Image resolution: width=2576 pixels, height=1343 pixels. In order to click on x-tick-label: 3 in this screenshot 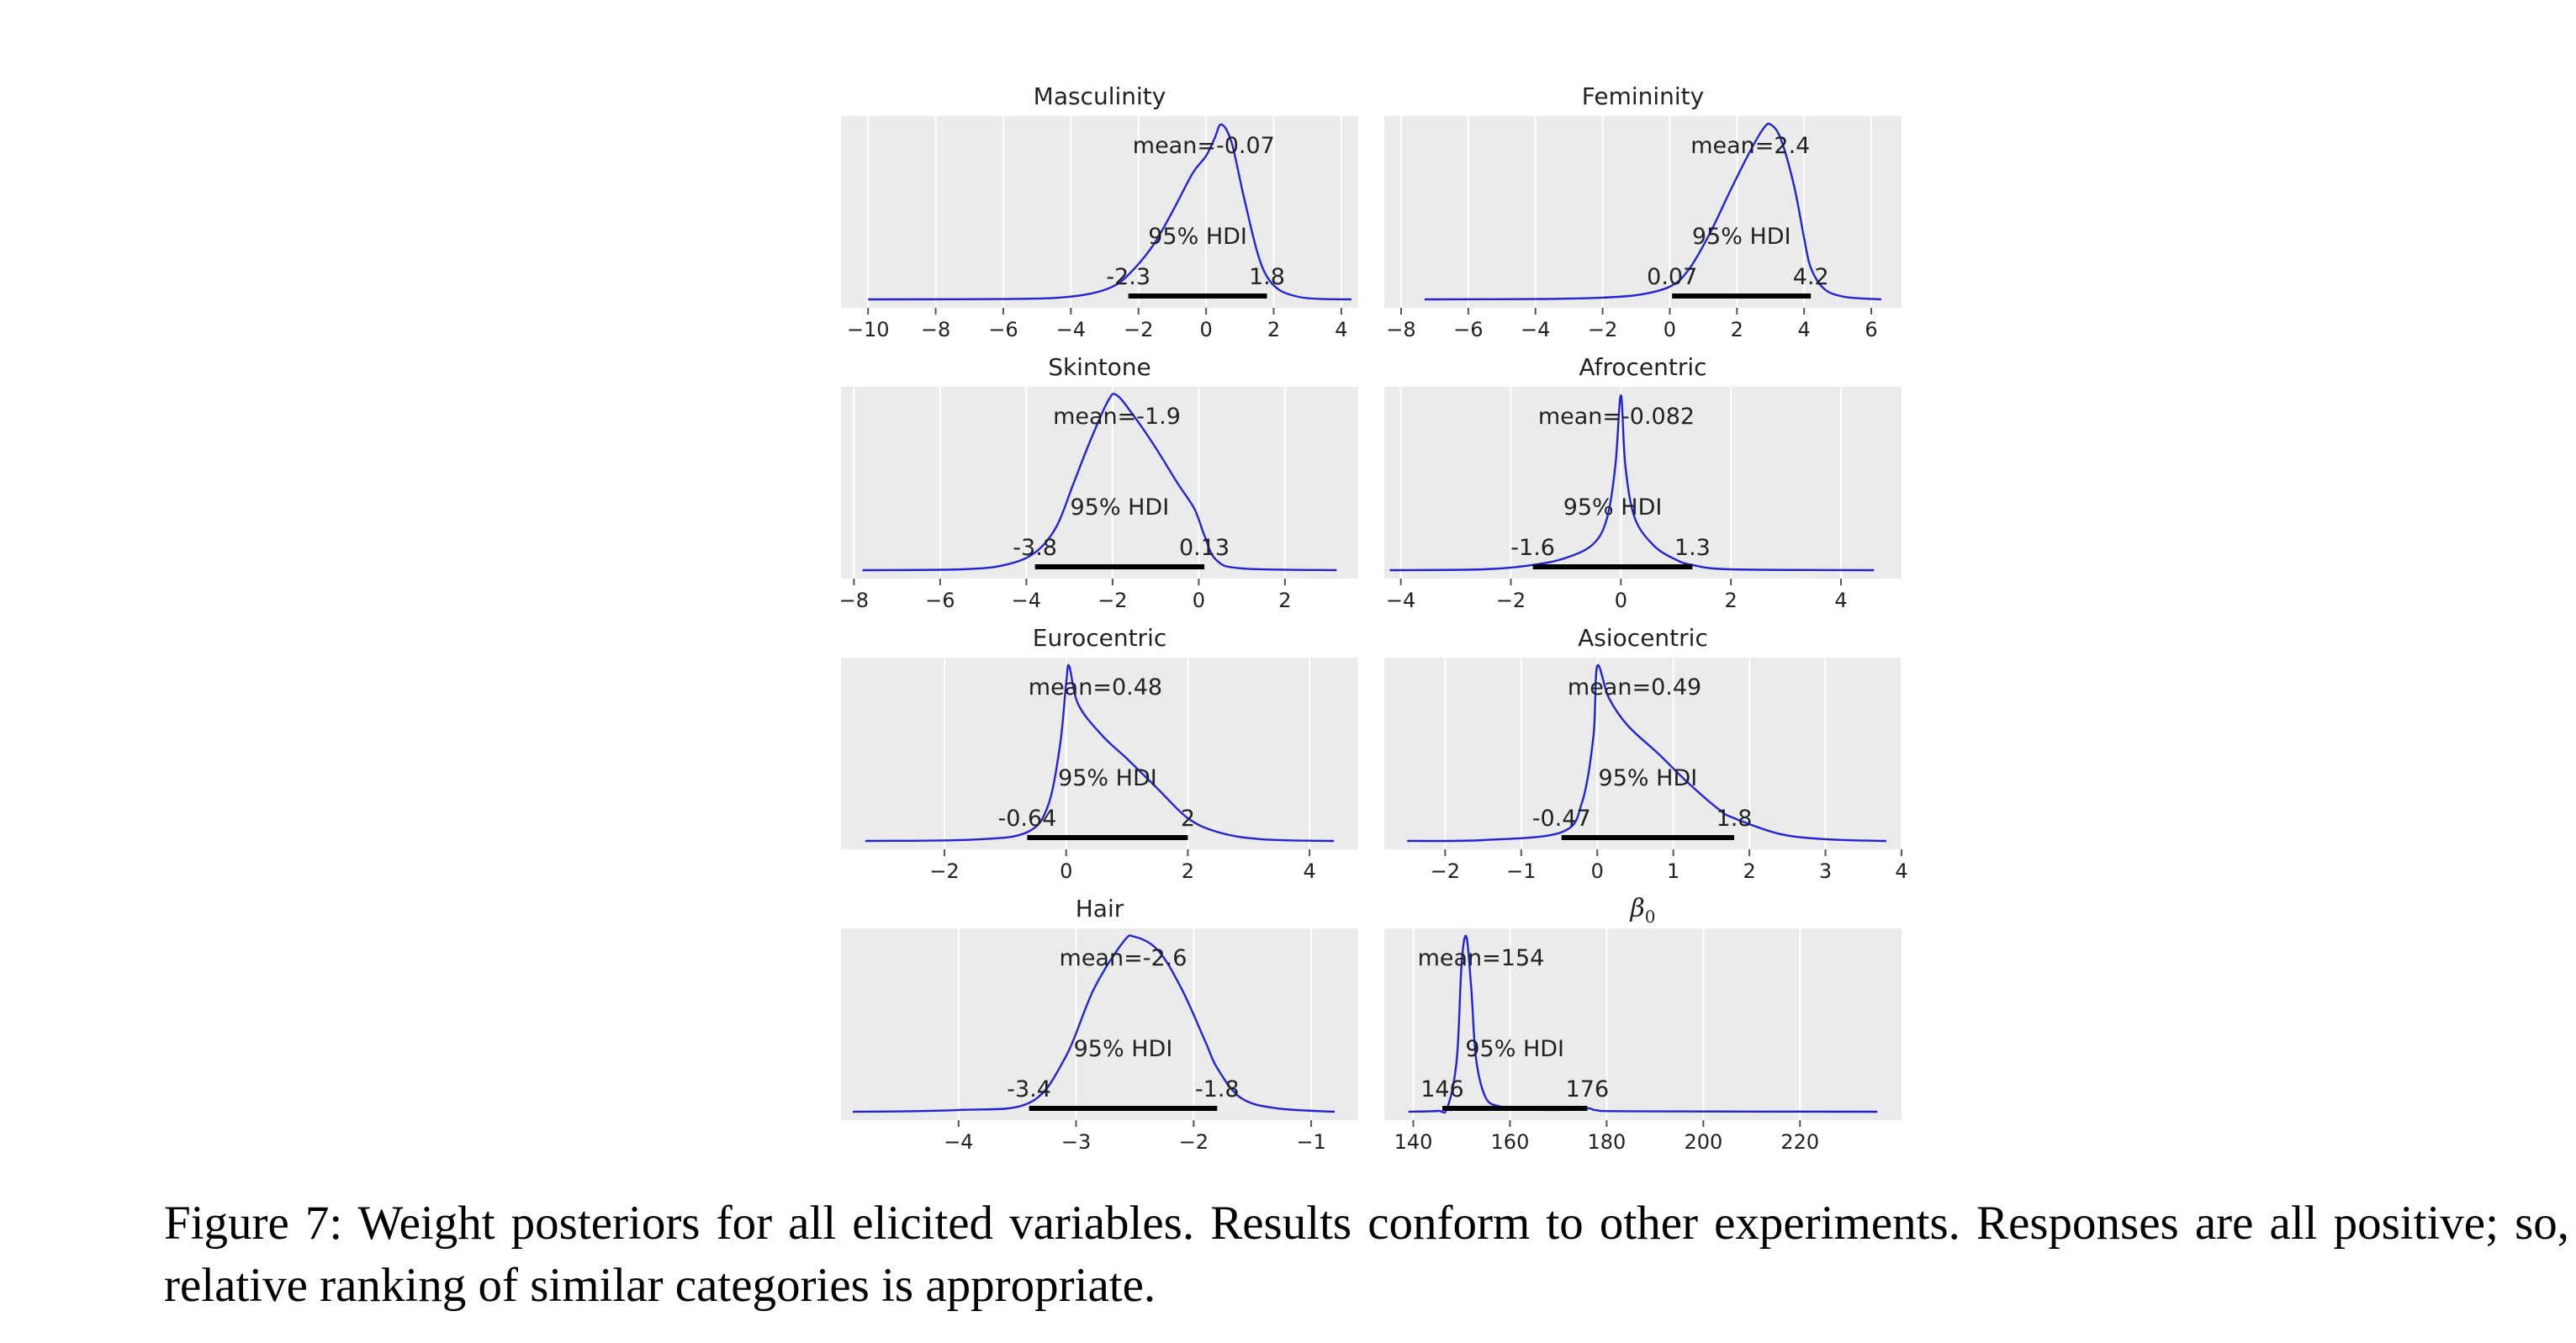, I will do `click(1825, 871)`.